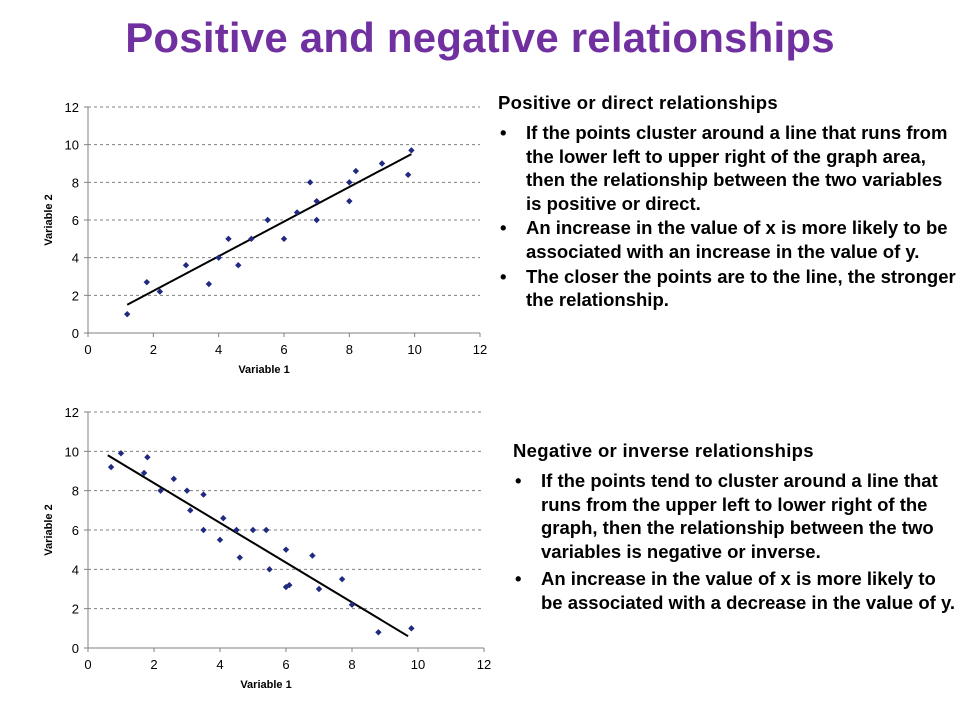 The image size is (960, 720). What do you see at coordinates (87, 349) in the screenshot?
I see `positive-chart-x-tick-label: 0` at bounding box center [87, 349].